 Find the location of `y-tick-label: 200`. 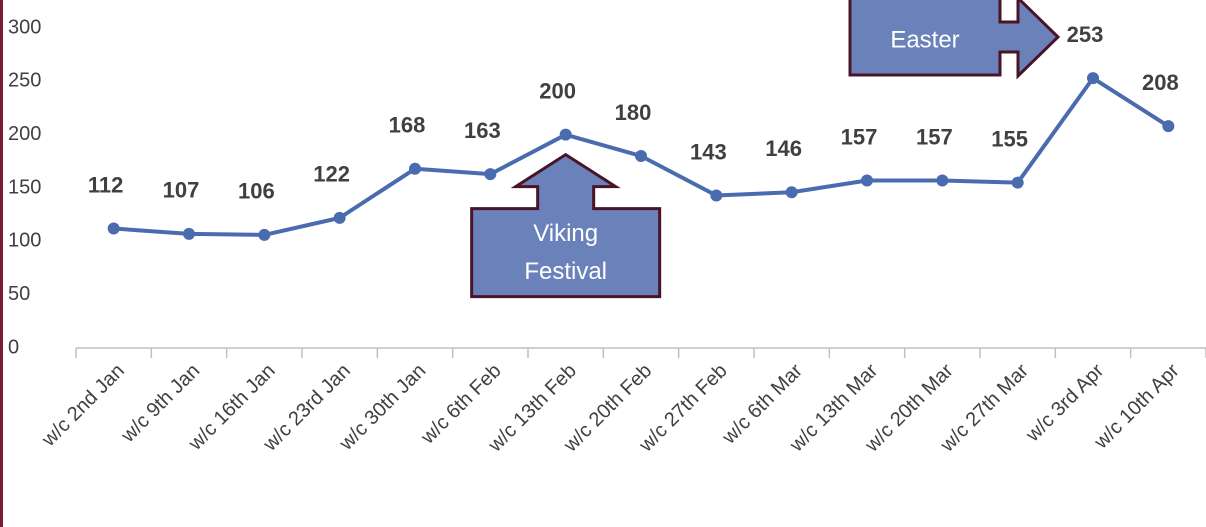

y-tick-label: 200 is located at coordinates (24, 134).